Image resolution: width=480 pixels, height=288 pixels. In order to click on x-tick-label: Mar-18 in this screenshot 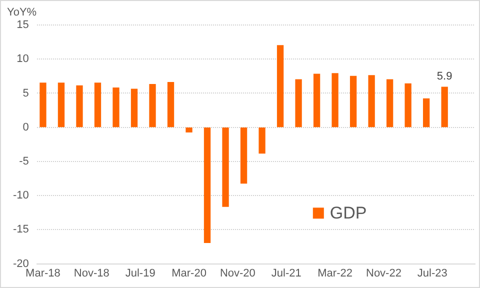, I will do `click(43, 273)`.